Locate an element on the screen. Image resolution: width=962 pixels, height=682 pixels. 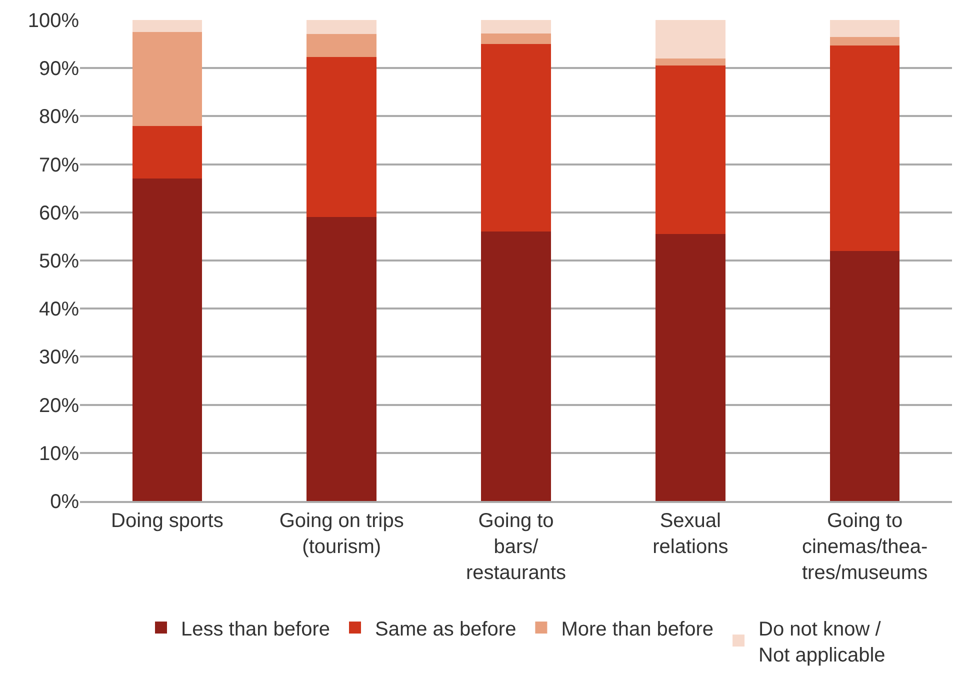
legend-label: Same as before is located at coordinates (445, 629).